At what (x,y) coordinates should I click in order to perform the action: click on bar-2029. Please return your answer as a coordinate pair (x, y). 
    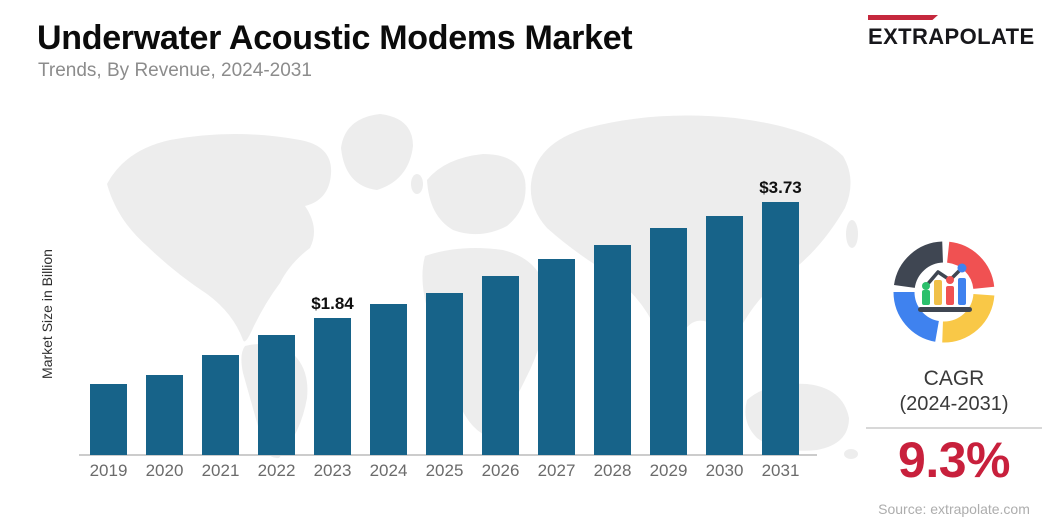
    Looking at the image, I should click on (668, 341).